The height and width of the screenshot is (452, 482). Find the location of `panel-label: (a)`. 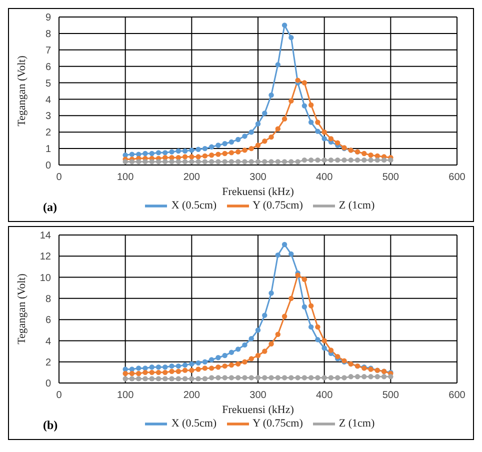

panel-label: (a) is located at coordinates (50, 207).